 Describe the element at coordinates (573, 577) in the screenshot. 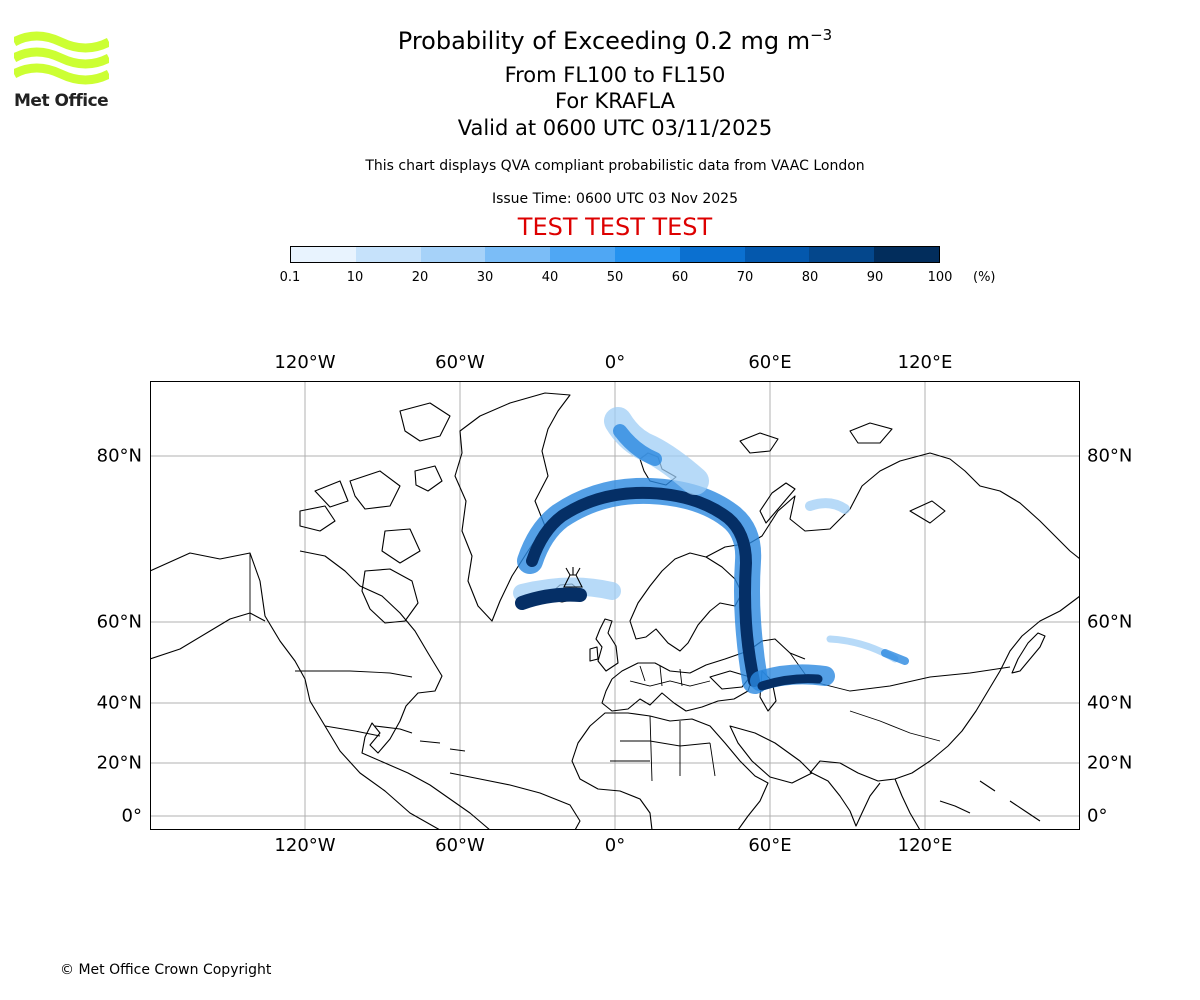

I see `volcano-icon` at that location.